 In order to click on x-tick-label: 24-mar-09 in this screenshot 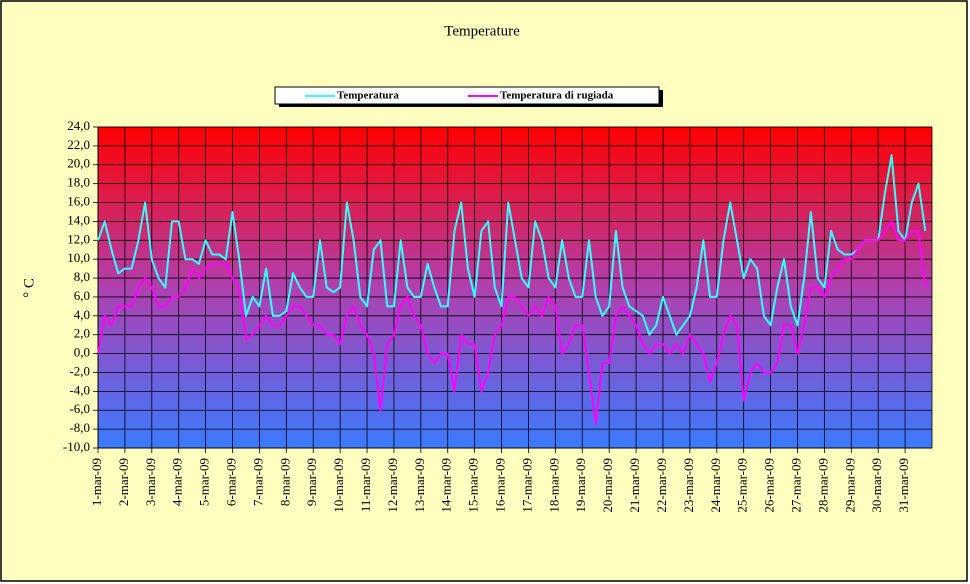, I will do `click(715, 485)`.